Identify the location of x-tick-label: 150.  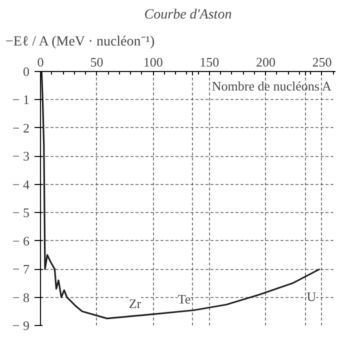
(210, 62).